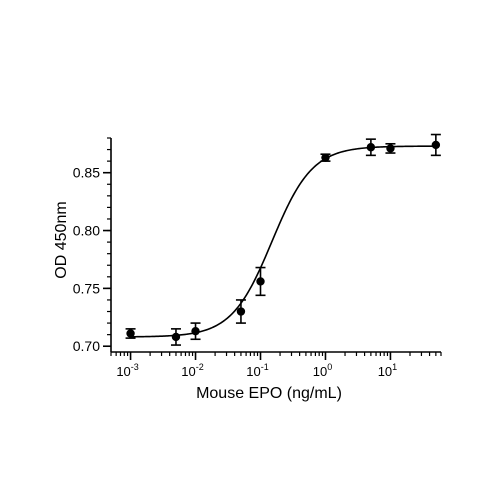 This screenshot has width=500, height=500. I want to click on y-tick-label: 0.85, so click(86, 173).